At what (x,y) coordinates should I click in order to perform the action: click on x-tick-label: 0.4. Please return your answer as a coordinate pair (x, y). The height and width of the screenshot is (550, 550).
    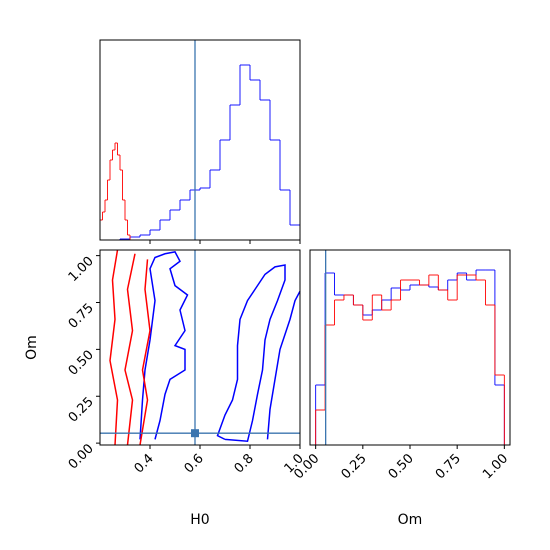
    Looking at the image, I should click on (144, 463).